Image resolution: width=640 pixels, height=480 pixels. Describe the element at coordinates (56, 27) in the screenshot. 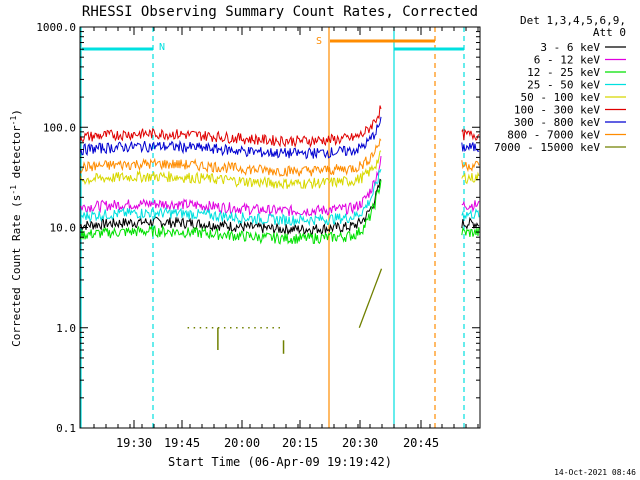

I see `y-tick-label: 1000.0` at that location.